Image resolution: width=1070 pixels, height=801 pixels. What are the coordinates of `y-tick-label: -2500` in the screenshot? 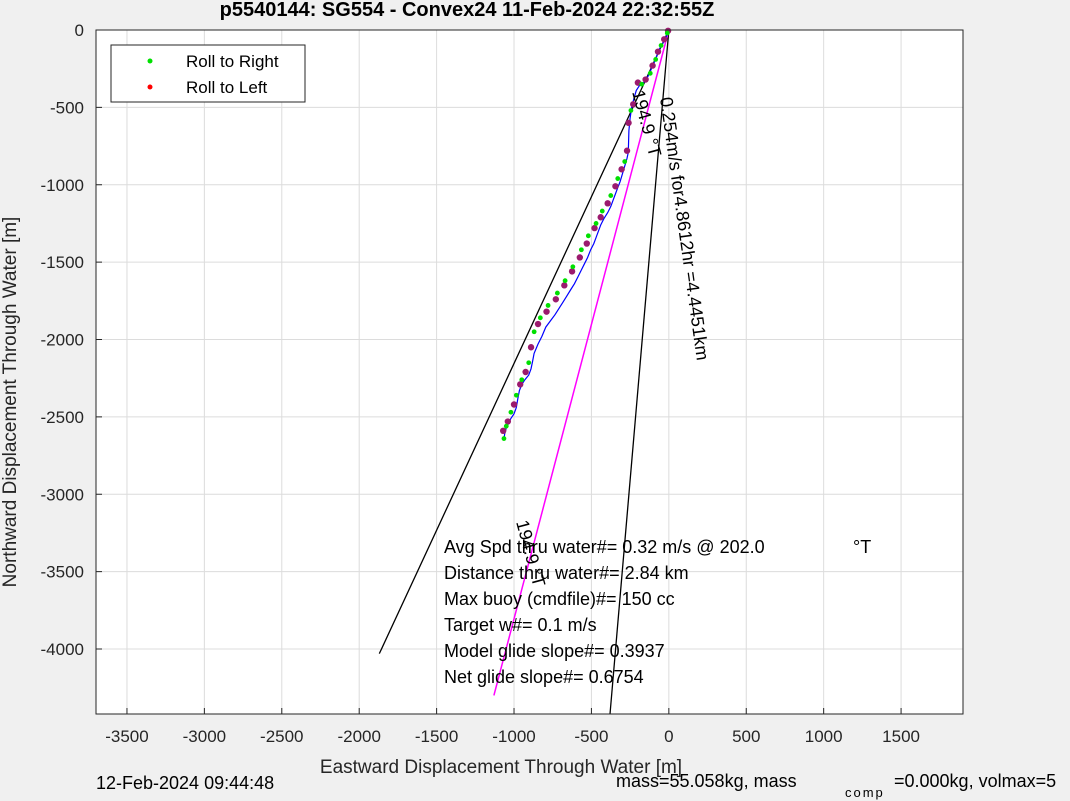 It's located at (62, 417).